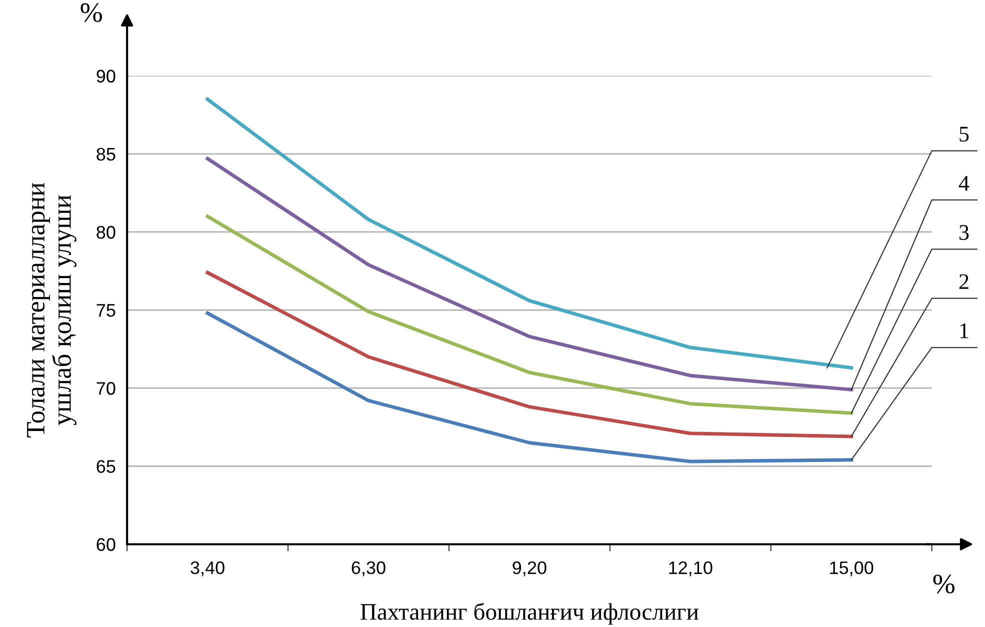  Describe the element at coordinates (690, 568) in the screenshot. I see `x-tick-label: 12,10` at that location.